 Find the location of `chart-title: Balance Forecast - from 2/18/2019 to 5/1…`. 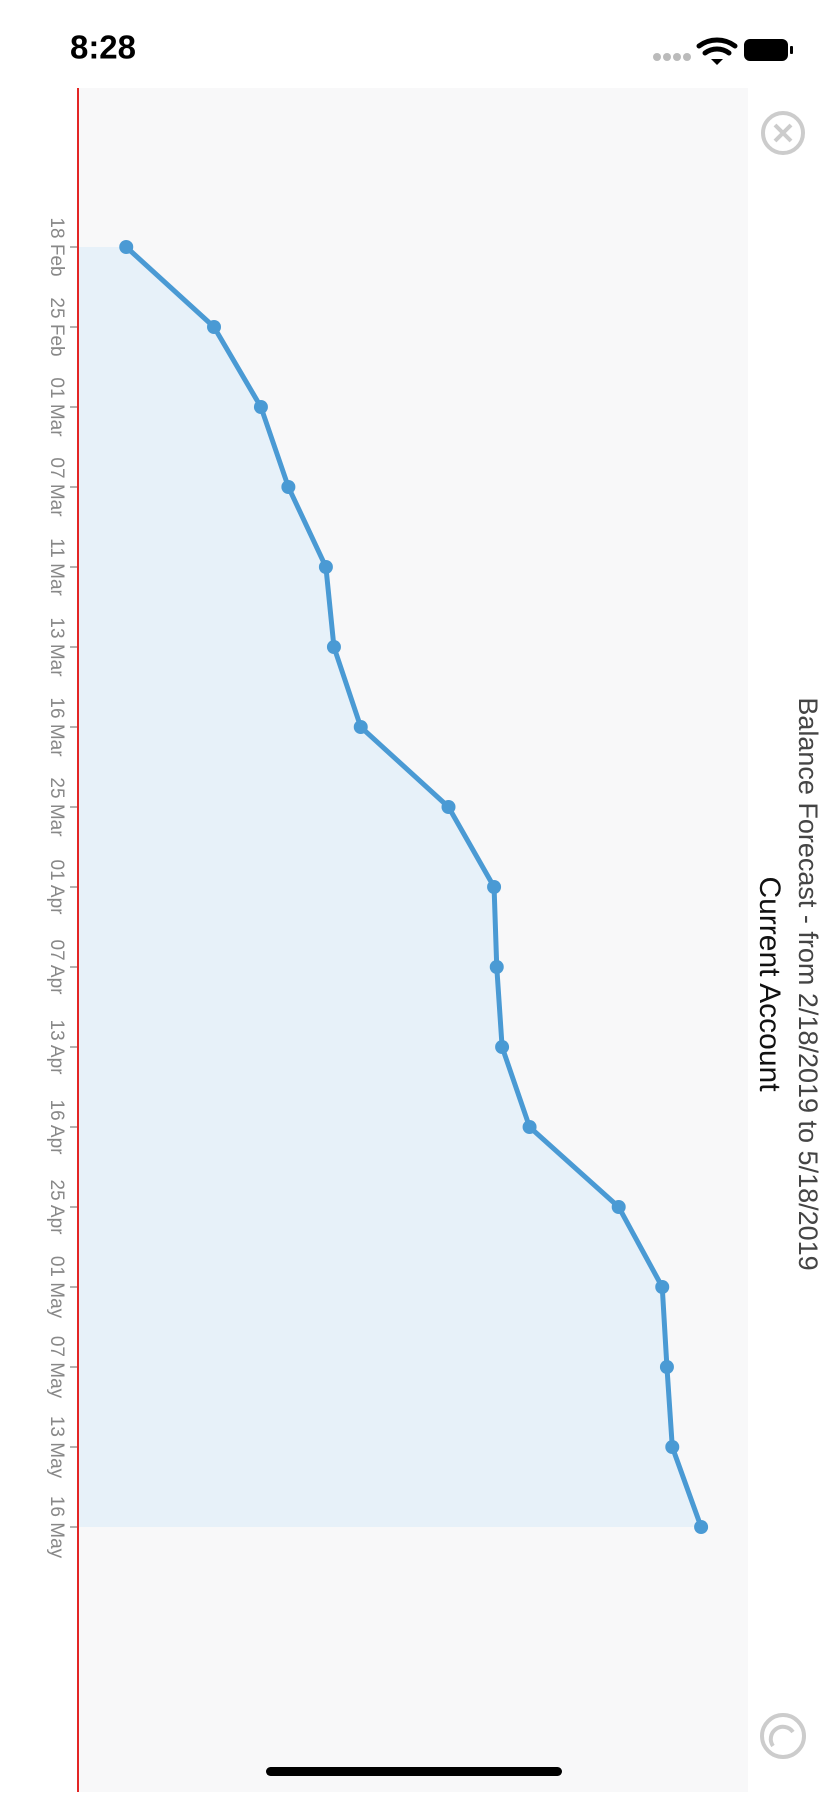

chart-title: Balance Forecast - from 2/18/2019 to 5/1… is located at coordinates (808, 983).